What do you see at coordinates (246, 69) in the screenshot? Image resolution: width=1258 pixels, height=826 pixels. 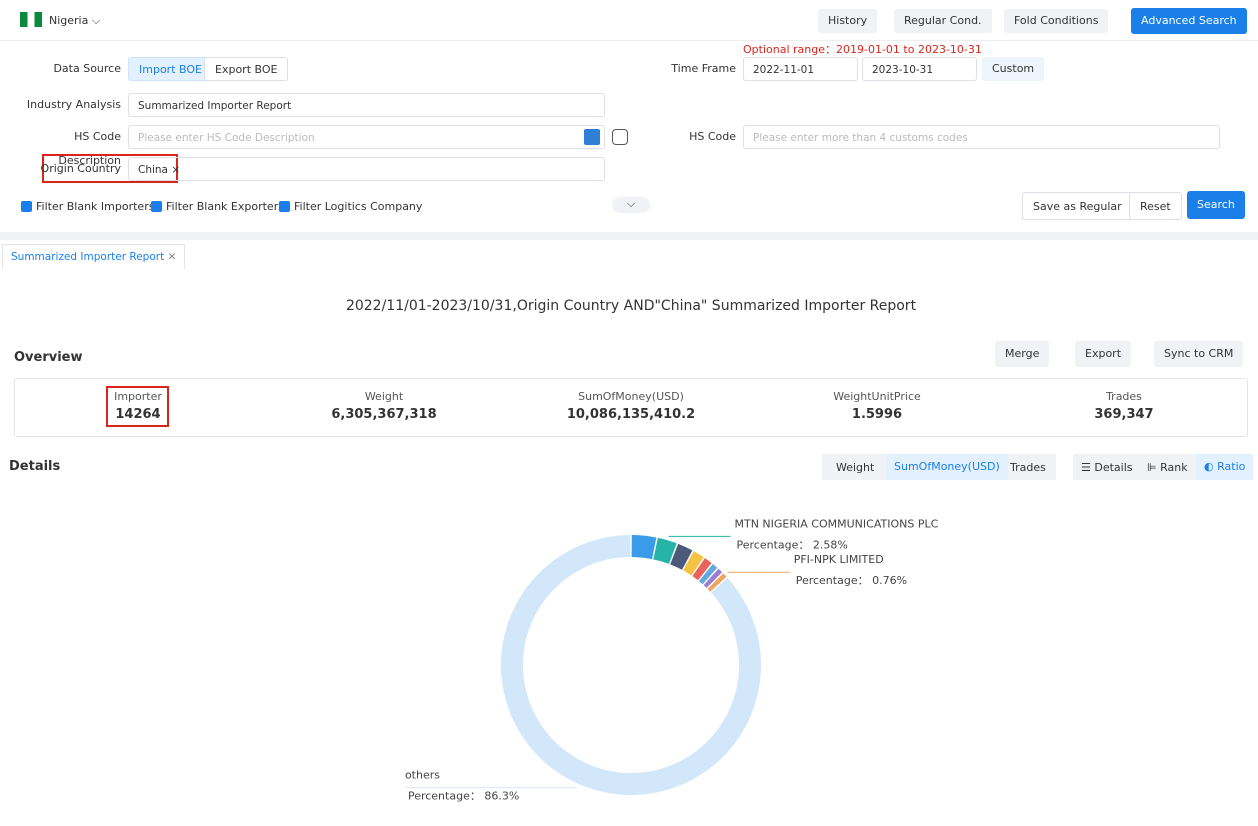 I see `export-boe: Export BOE` at bounding box center [246, 69].